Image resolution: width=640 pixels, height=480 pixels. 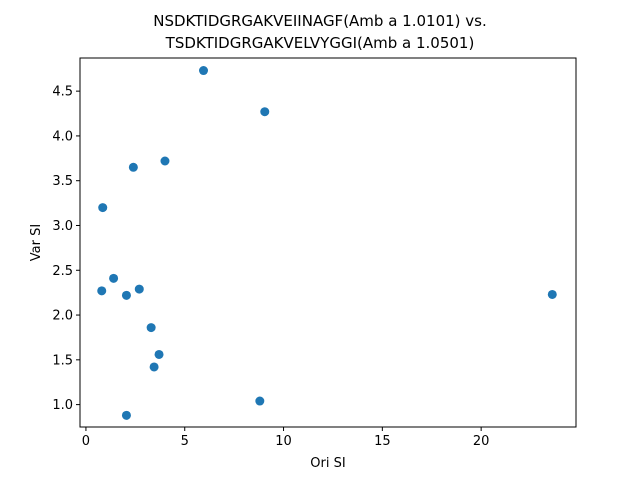 What do you see at coordinates (62, 405) in the screenshot?
I see `y-tick-label: 1.0` at bounding box center [62, 405].